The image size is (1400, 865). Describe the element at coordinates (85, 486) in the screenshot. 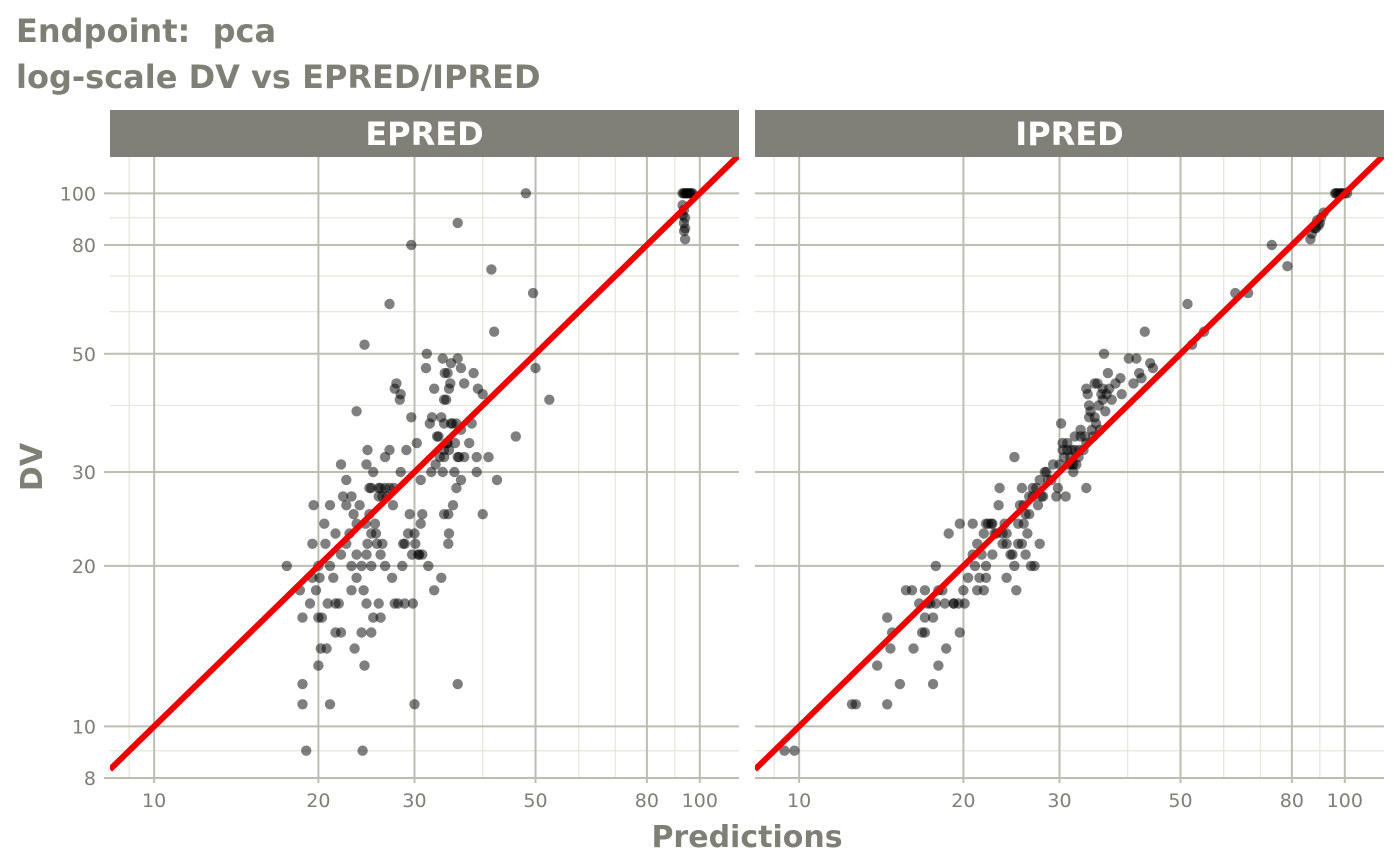

I see `y-tick-labels: 8 10 20 30 50 80 100` at that location.